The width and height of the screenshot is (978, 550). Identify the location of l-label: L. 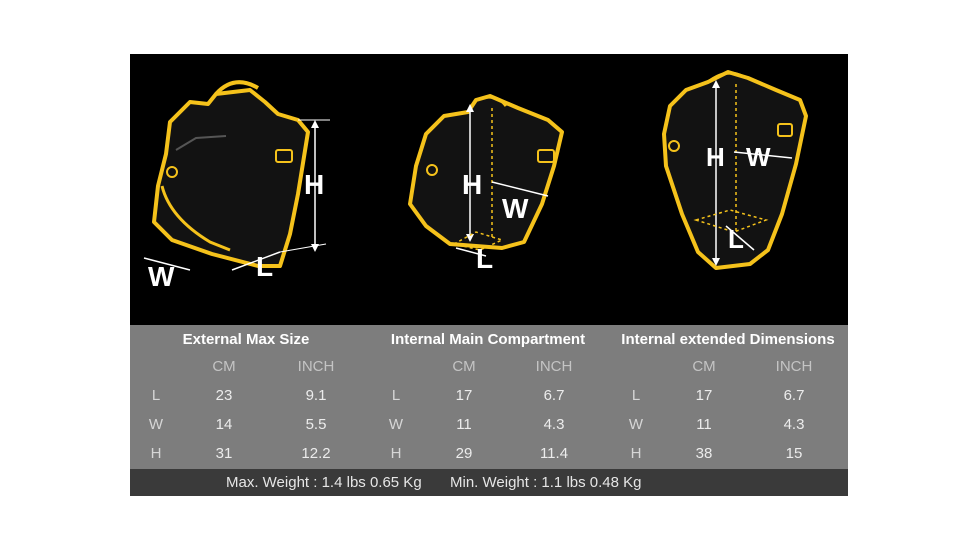
(264, 266).